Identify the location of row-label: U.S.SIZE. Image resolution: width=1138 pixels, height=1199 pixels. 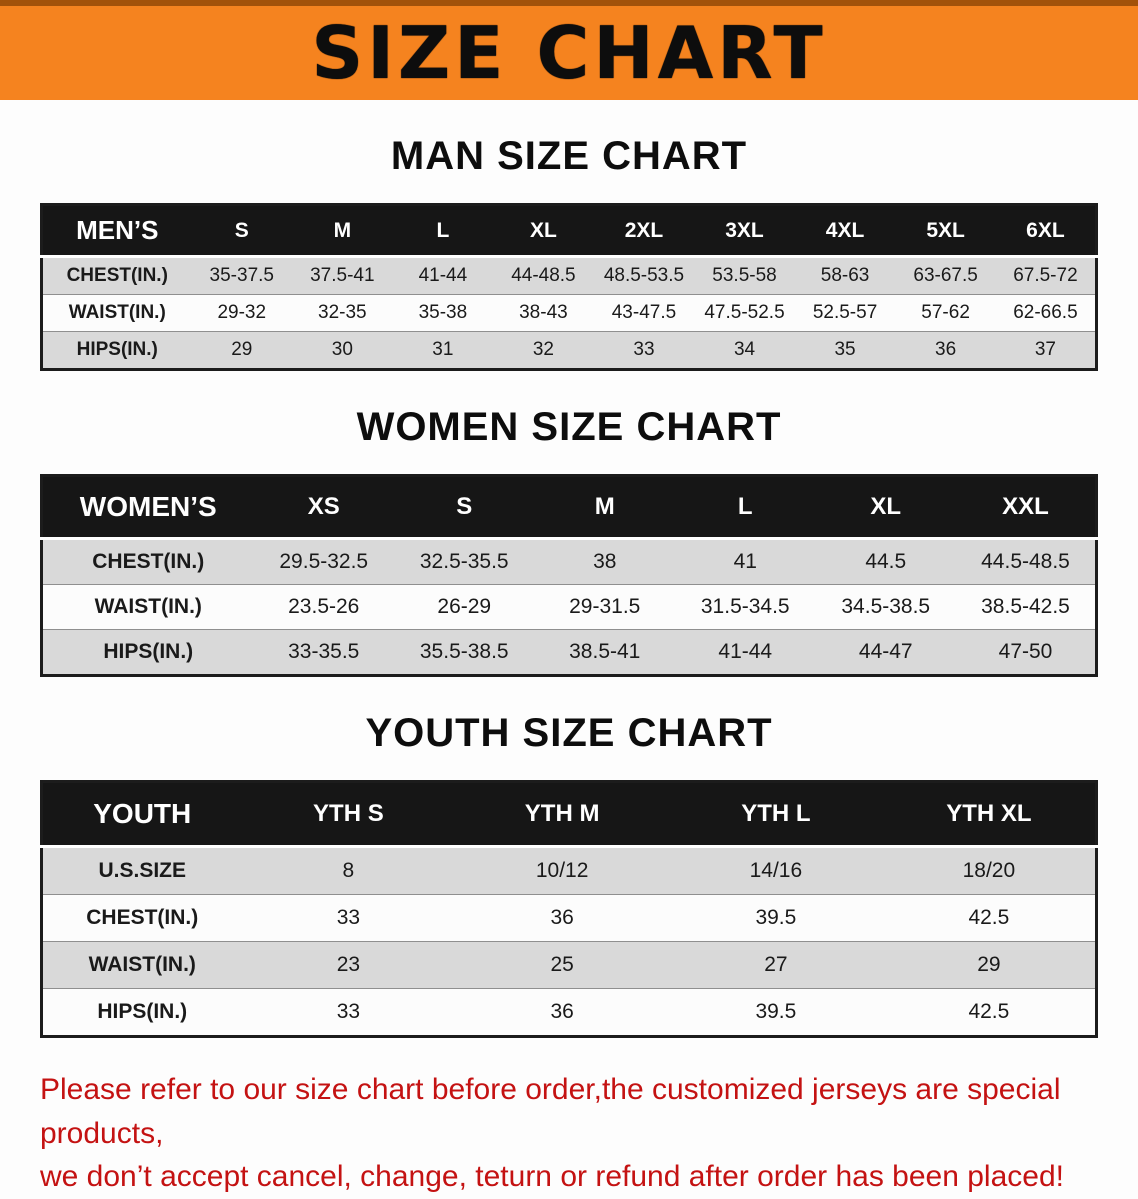
(142, 870).